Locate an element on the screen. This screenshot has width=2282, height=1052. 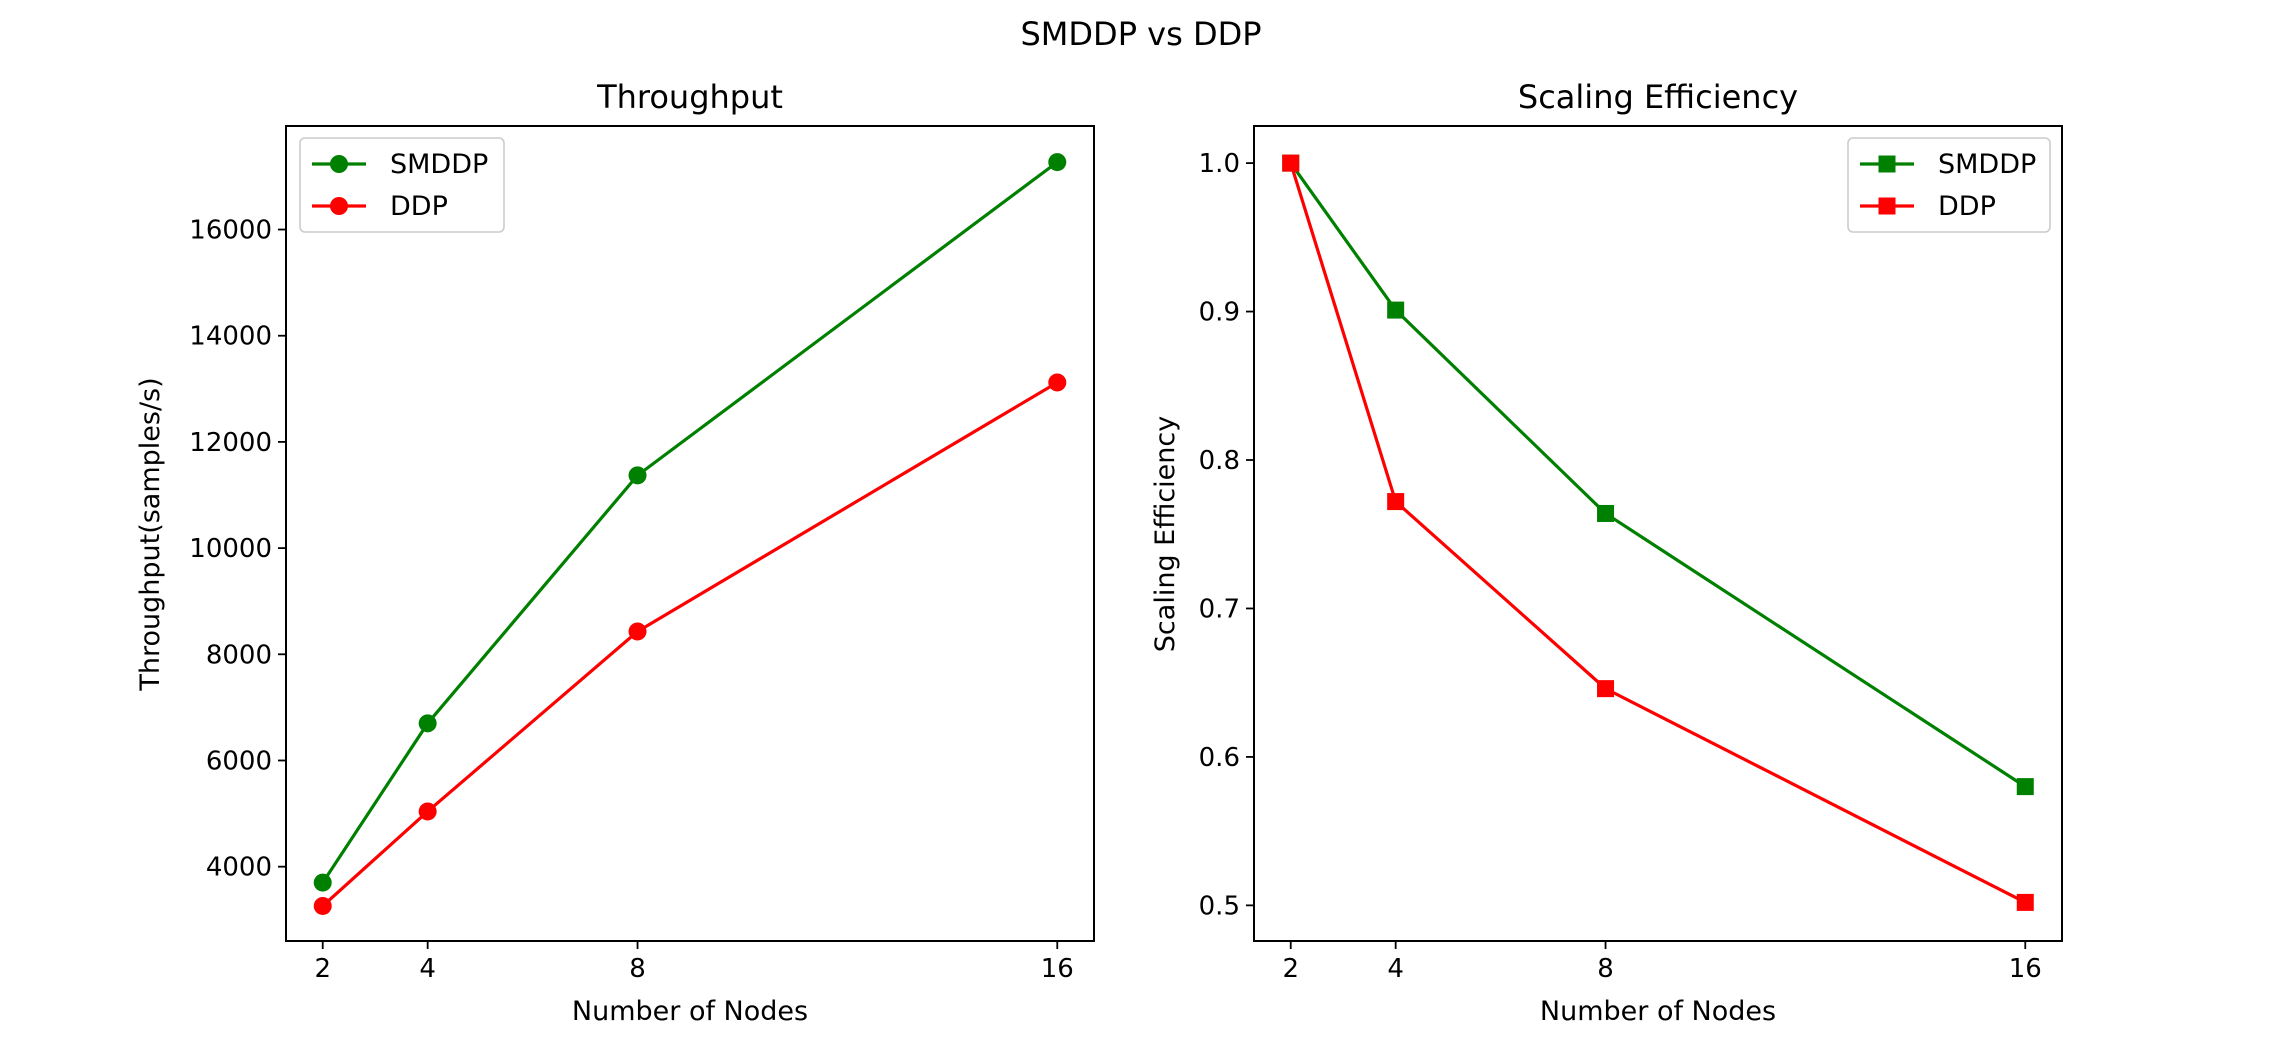
scaling-efficiency-y-tick-label: 0.7 is located at coordinates (1219, 609).